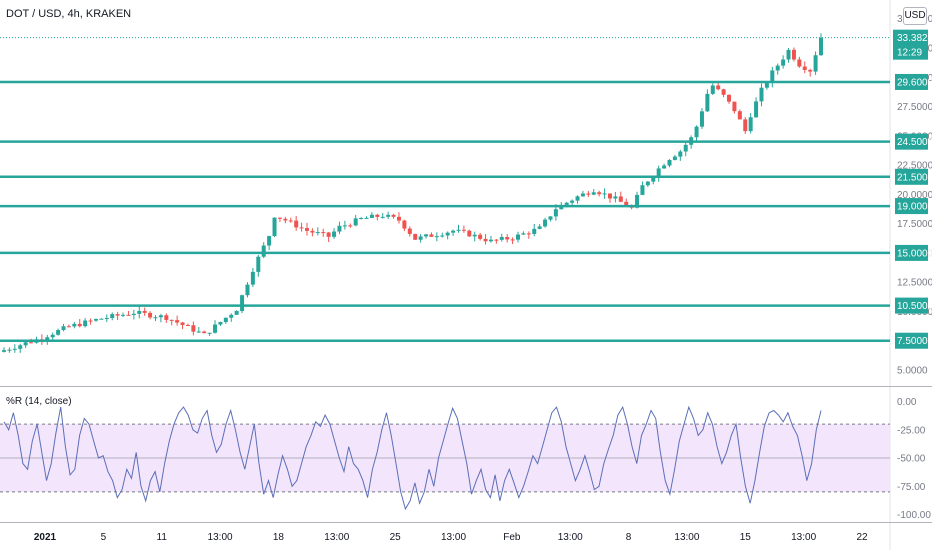  I want to click on level-badge-label: 7.5000, so click(912, 341).